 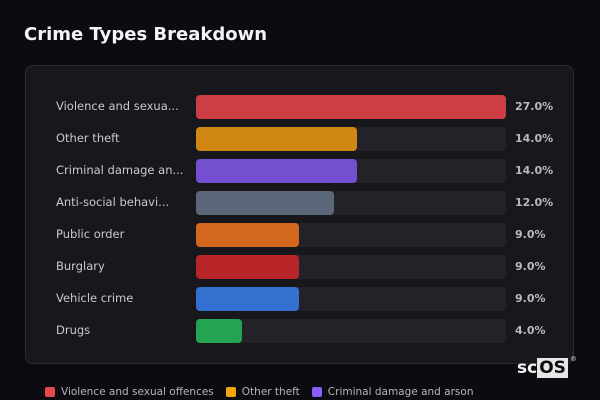 I want to click on bar-row: Anti-social behavi... 12.0%, so click(x=299, y=203).